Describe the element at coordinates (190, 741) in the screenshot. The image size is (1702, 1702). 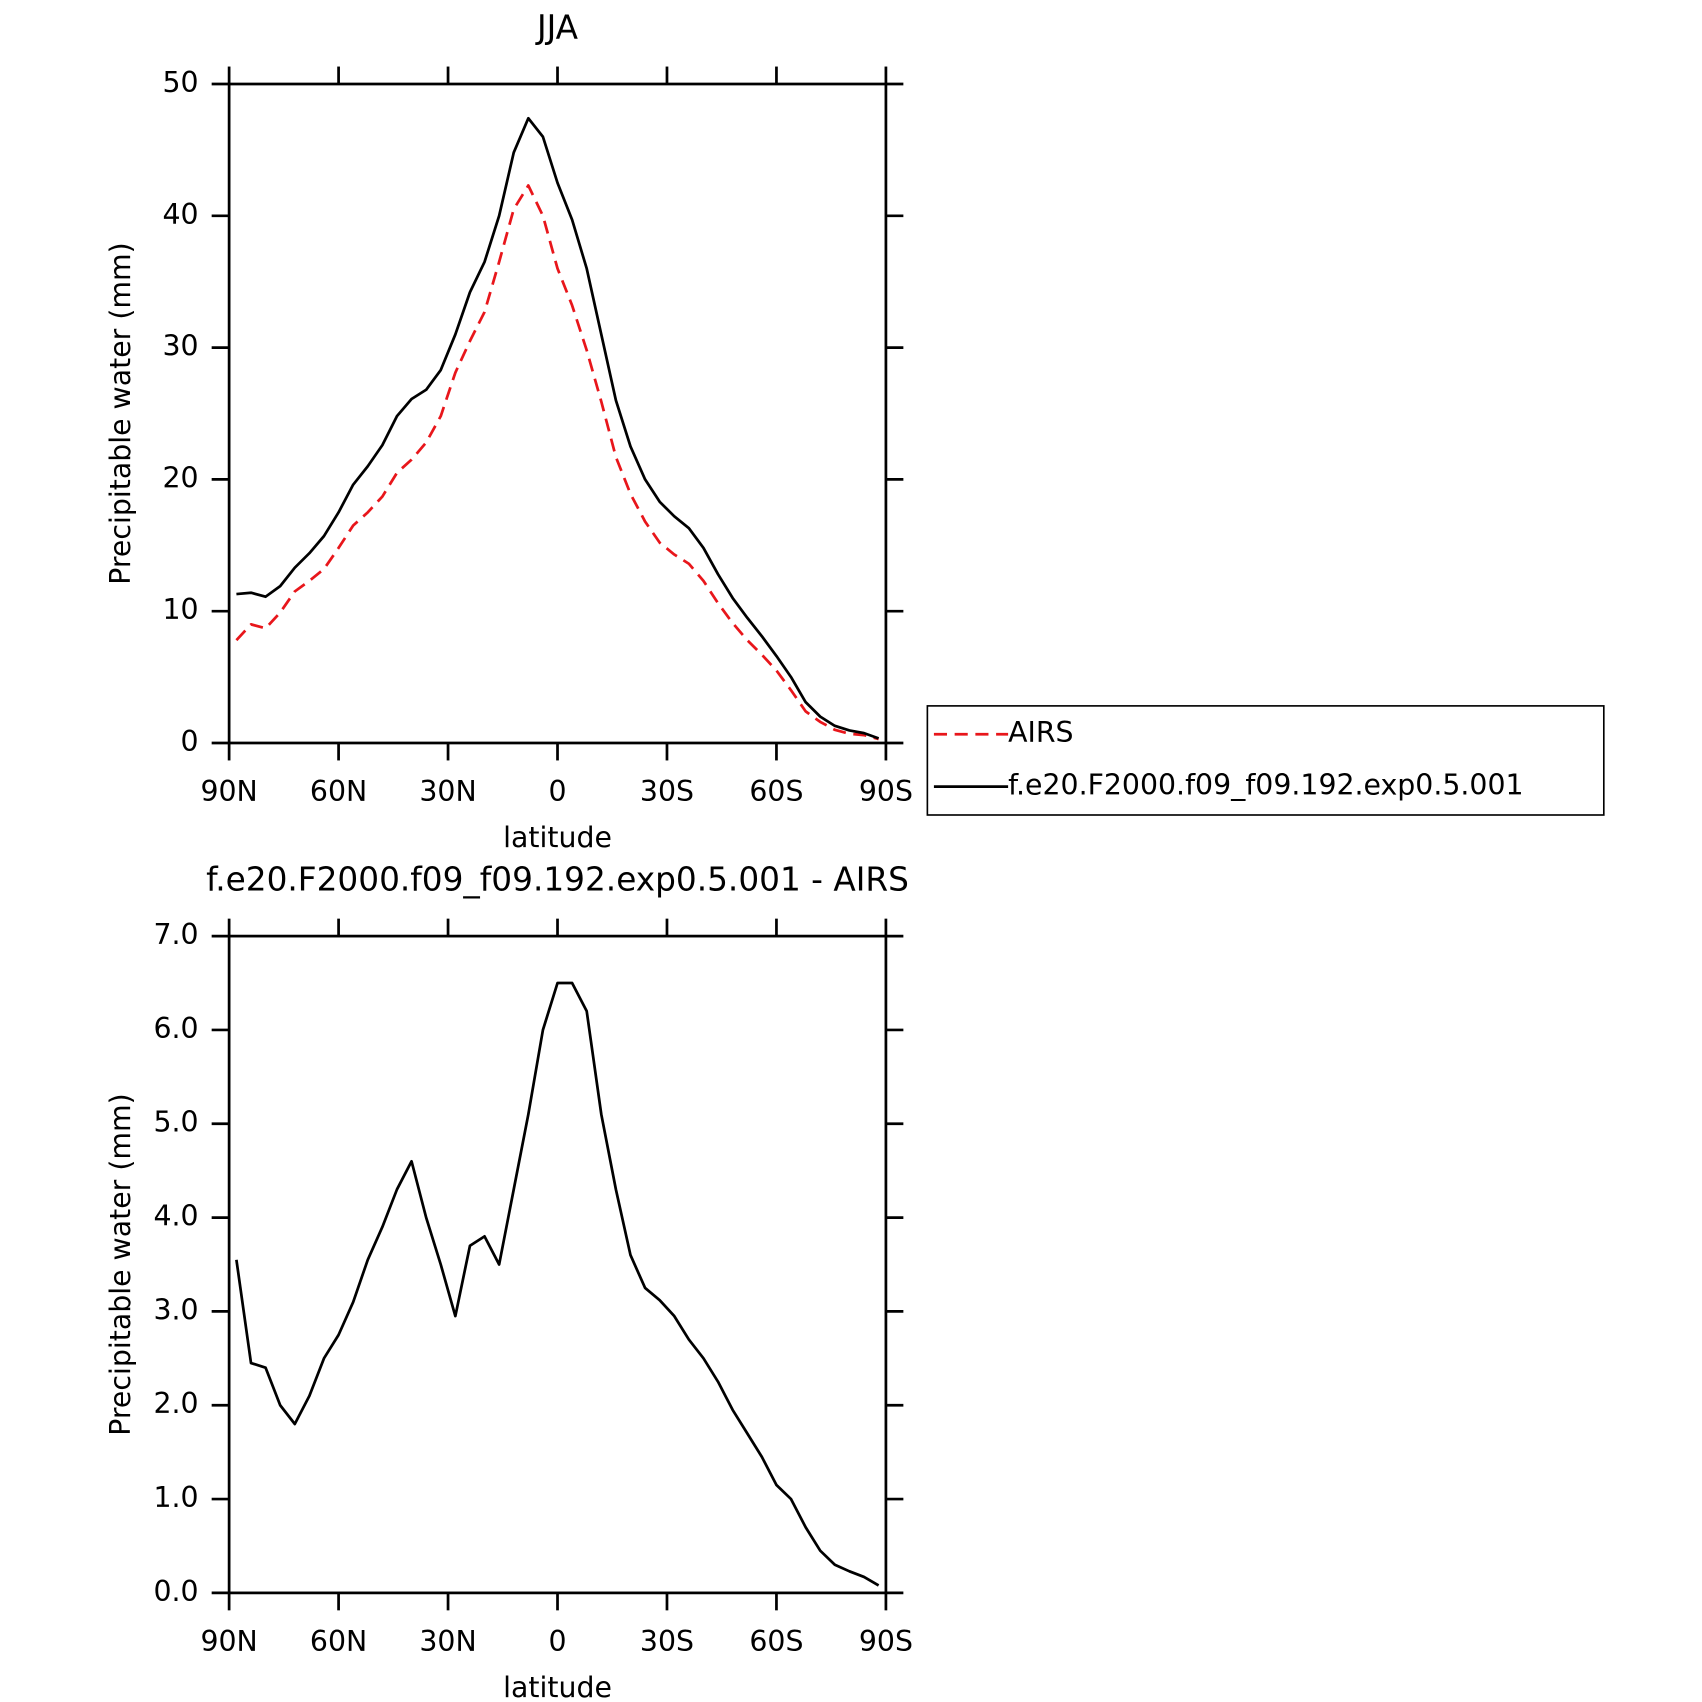
I see `y-tick-label: 0` at that location.